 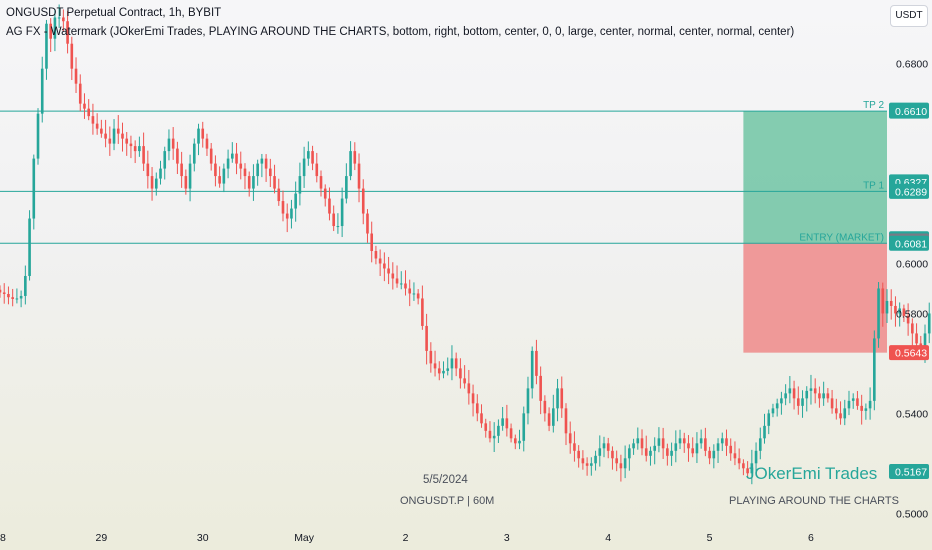 I want to click on currency-button: USDT, so click(x=909, y=16).